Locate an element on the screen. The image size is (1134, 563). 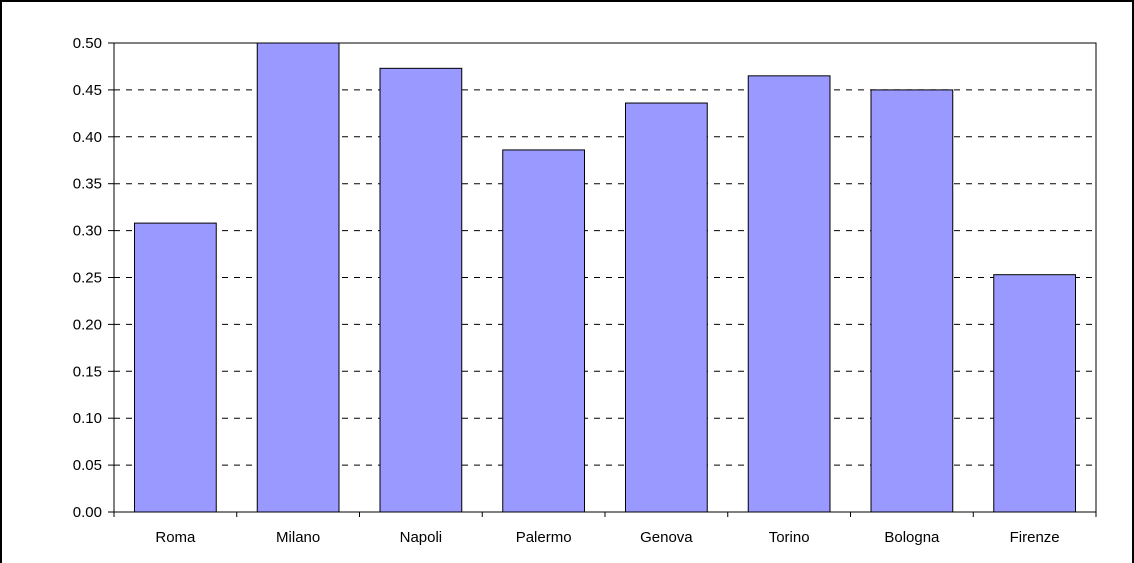
bar-firenze is located at coordinates (1035, 393).